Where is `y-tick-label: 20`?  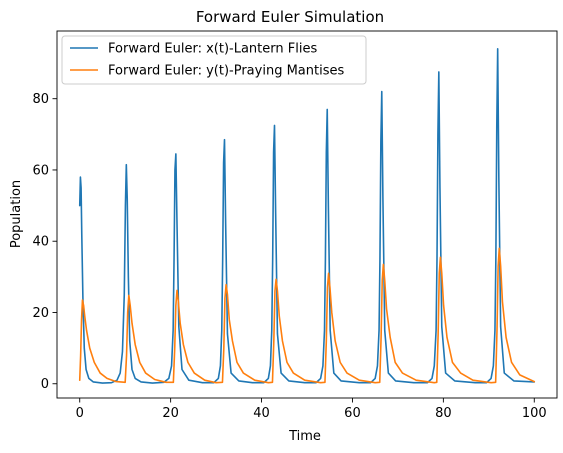
y-tick-label: 20 is located at coordinates (40, 313).